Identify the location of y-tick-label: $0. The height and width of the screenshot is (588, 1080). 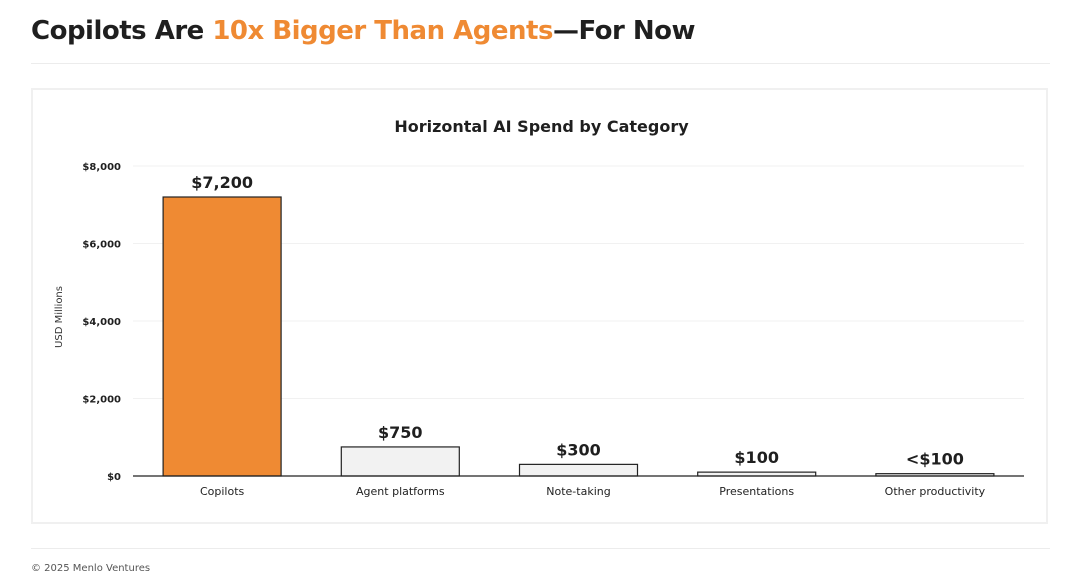
(114, 477).